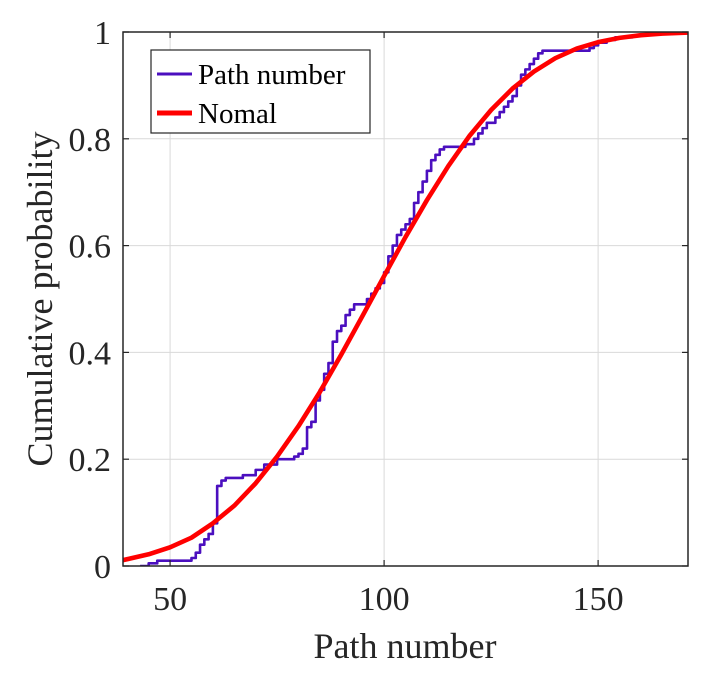 Image resolution: width=714 pixels, height=675 pixels. I want to click on x-tick-label: 100, so click(384, 599).